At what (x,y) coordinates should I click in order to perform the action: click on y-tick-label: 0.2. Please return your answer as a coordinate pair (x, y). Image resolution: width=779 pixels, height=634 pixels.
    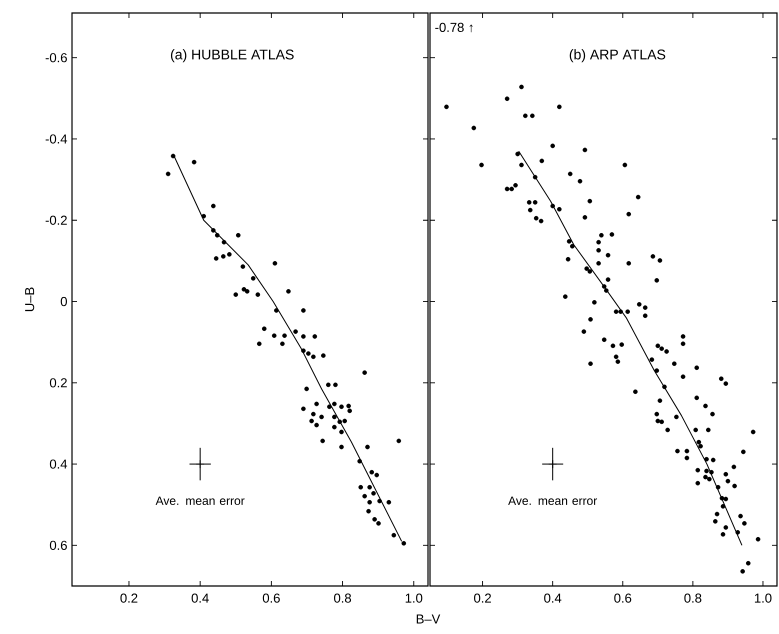
    Looking at the image, I should click on (58, 383).